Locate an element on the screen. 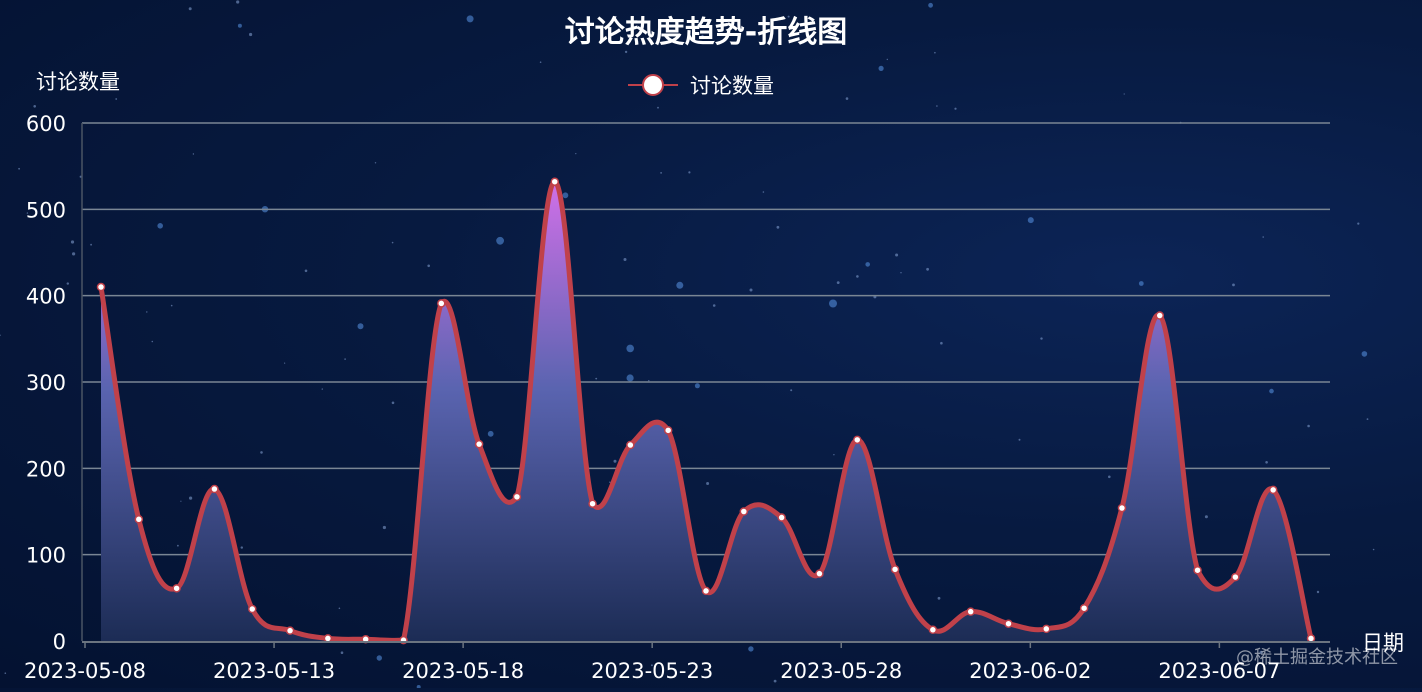 The image size is (1422, 692). y-axis-label: 讨论数量 is located at coordinates (78, 82).